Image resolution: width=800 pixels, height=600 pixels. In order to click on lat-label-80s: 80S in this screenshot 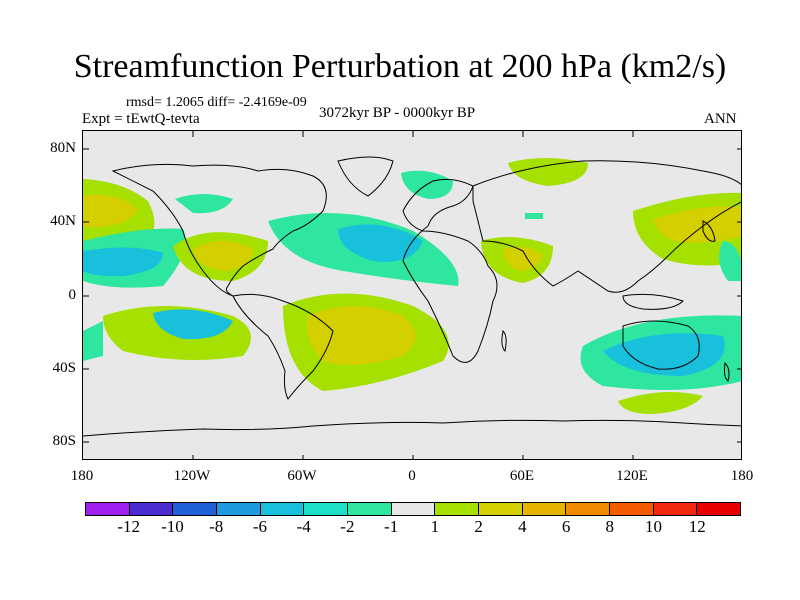, I will do `click(64, 441)`.